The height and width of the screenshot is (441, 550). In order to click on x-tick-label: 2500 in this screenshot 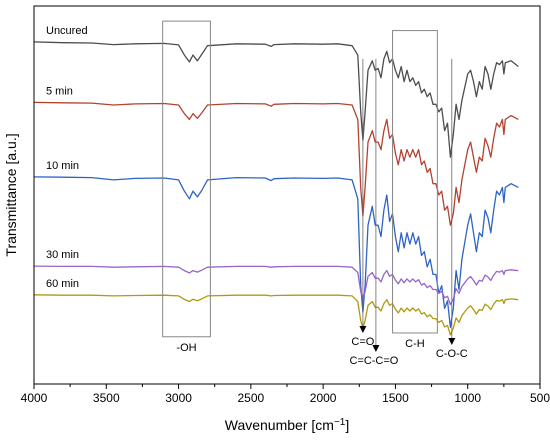, I will do `click(251, 398)`.